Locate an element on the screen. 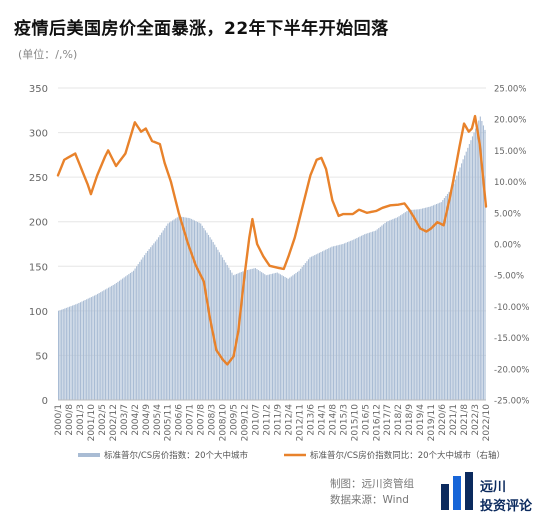  legend-bar-swatch is located at coordinates (89, 455).